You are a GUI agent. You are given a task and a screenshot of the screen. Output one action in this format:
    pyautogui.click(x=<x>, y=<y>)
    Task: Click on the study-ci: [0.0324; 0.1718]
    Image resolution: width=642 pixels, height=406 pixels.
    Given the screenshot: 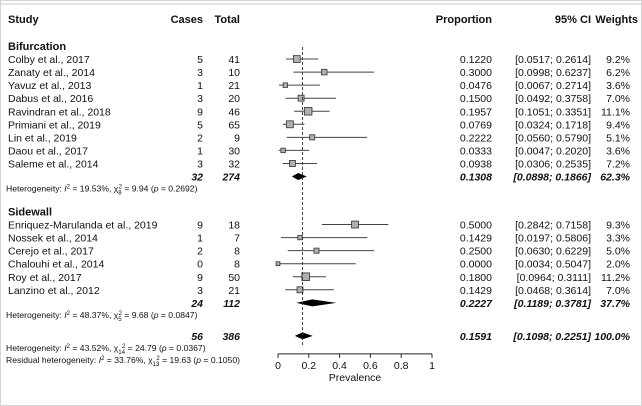 What is the action you would take?
    pyautogui.click(x=553, y=125)
    